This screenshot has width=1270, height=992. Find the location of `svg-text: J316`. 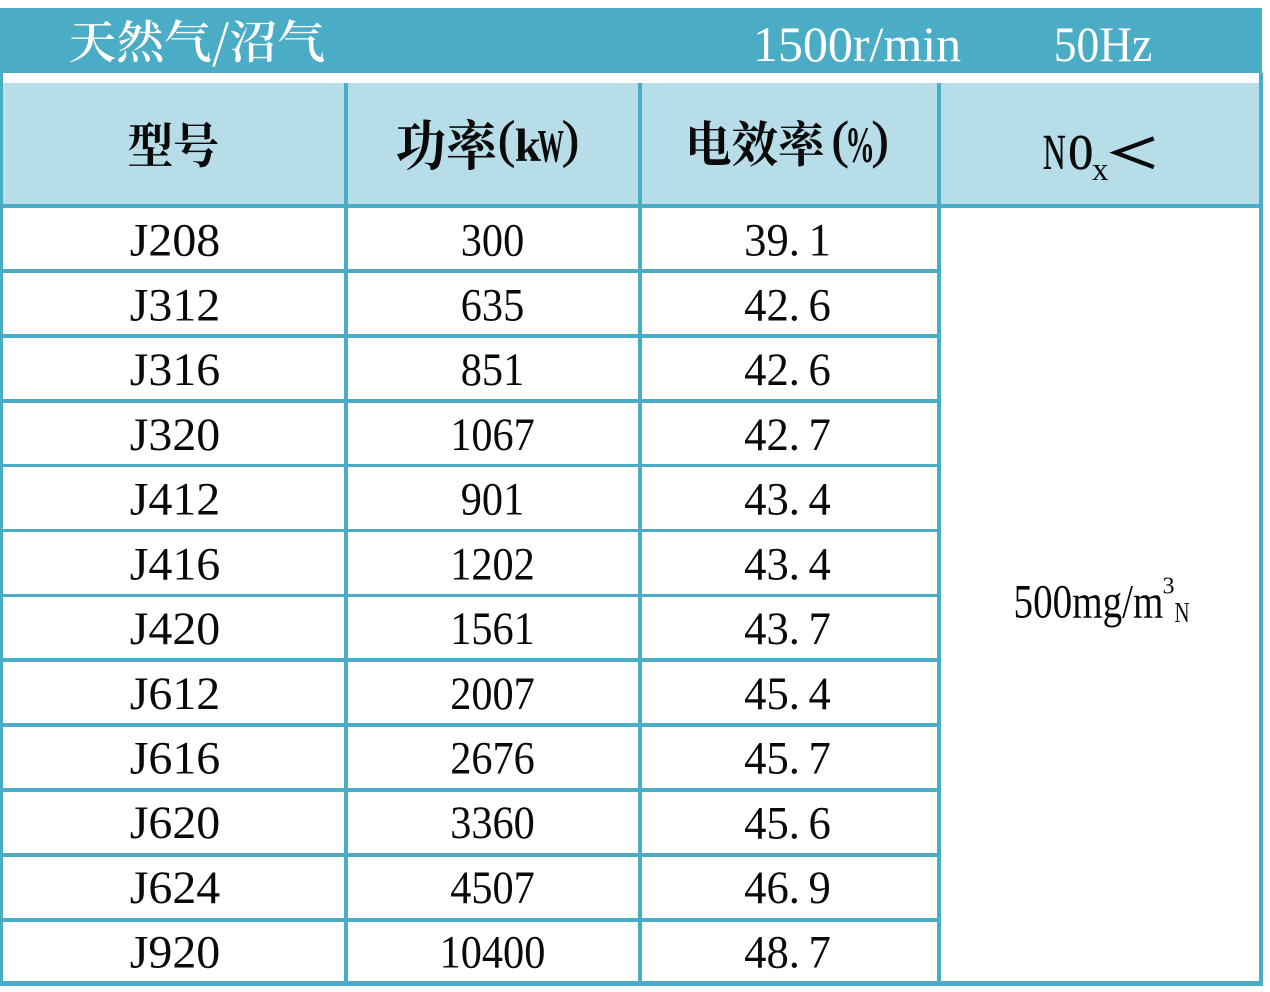

svg-text: J316 is located at coordinates (175, 369).